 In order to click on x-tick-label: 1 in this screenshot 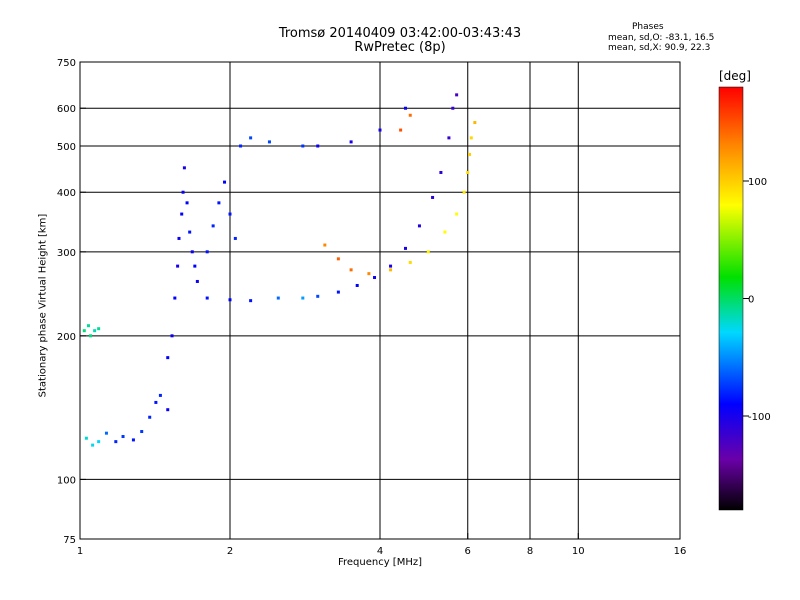, I will do `click(80, 551)`.